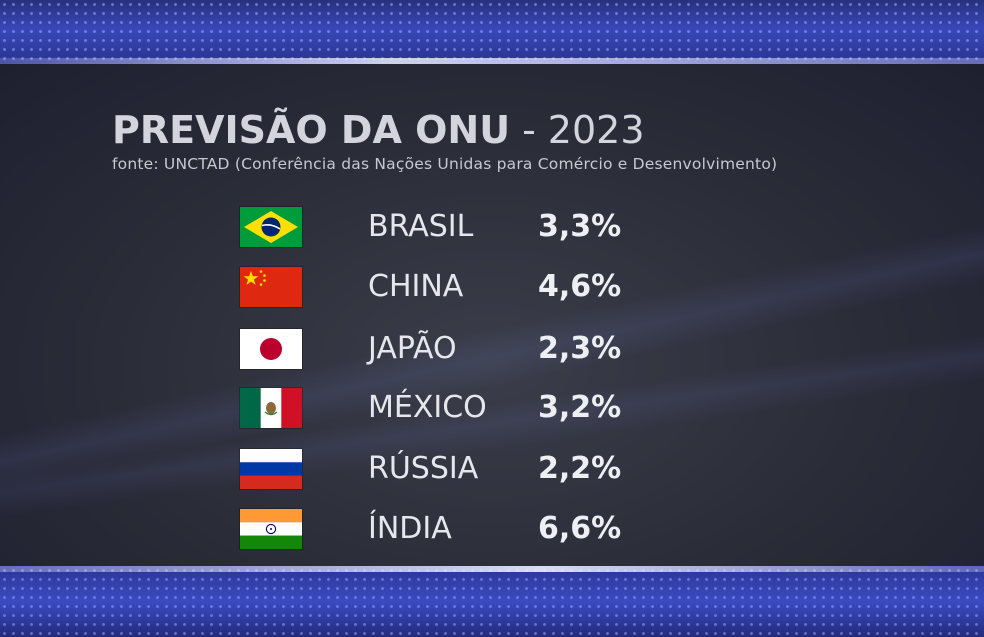  I want to click on growth-value: 3,3%, so click(580, 226).